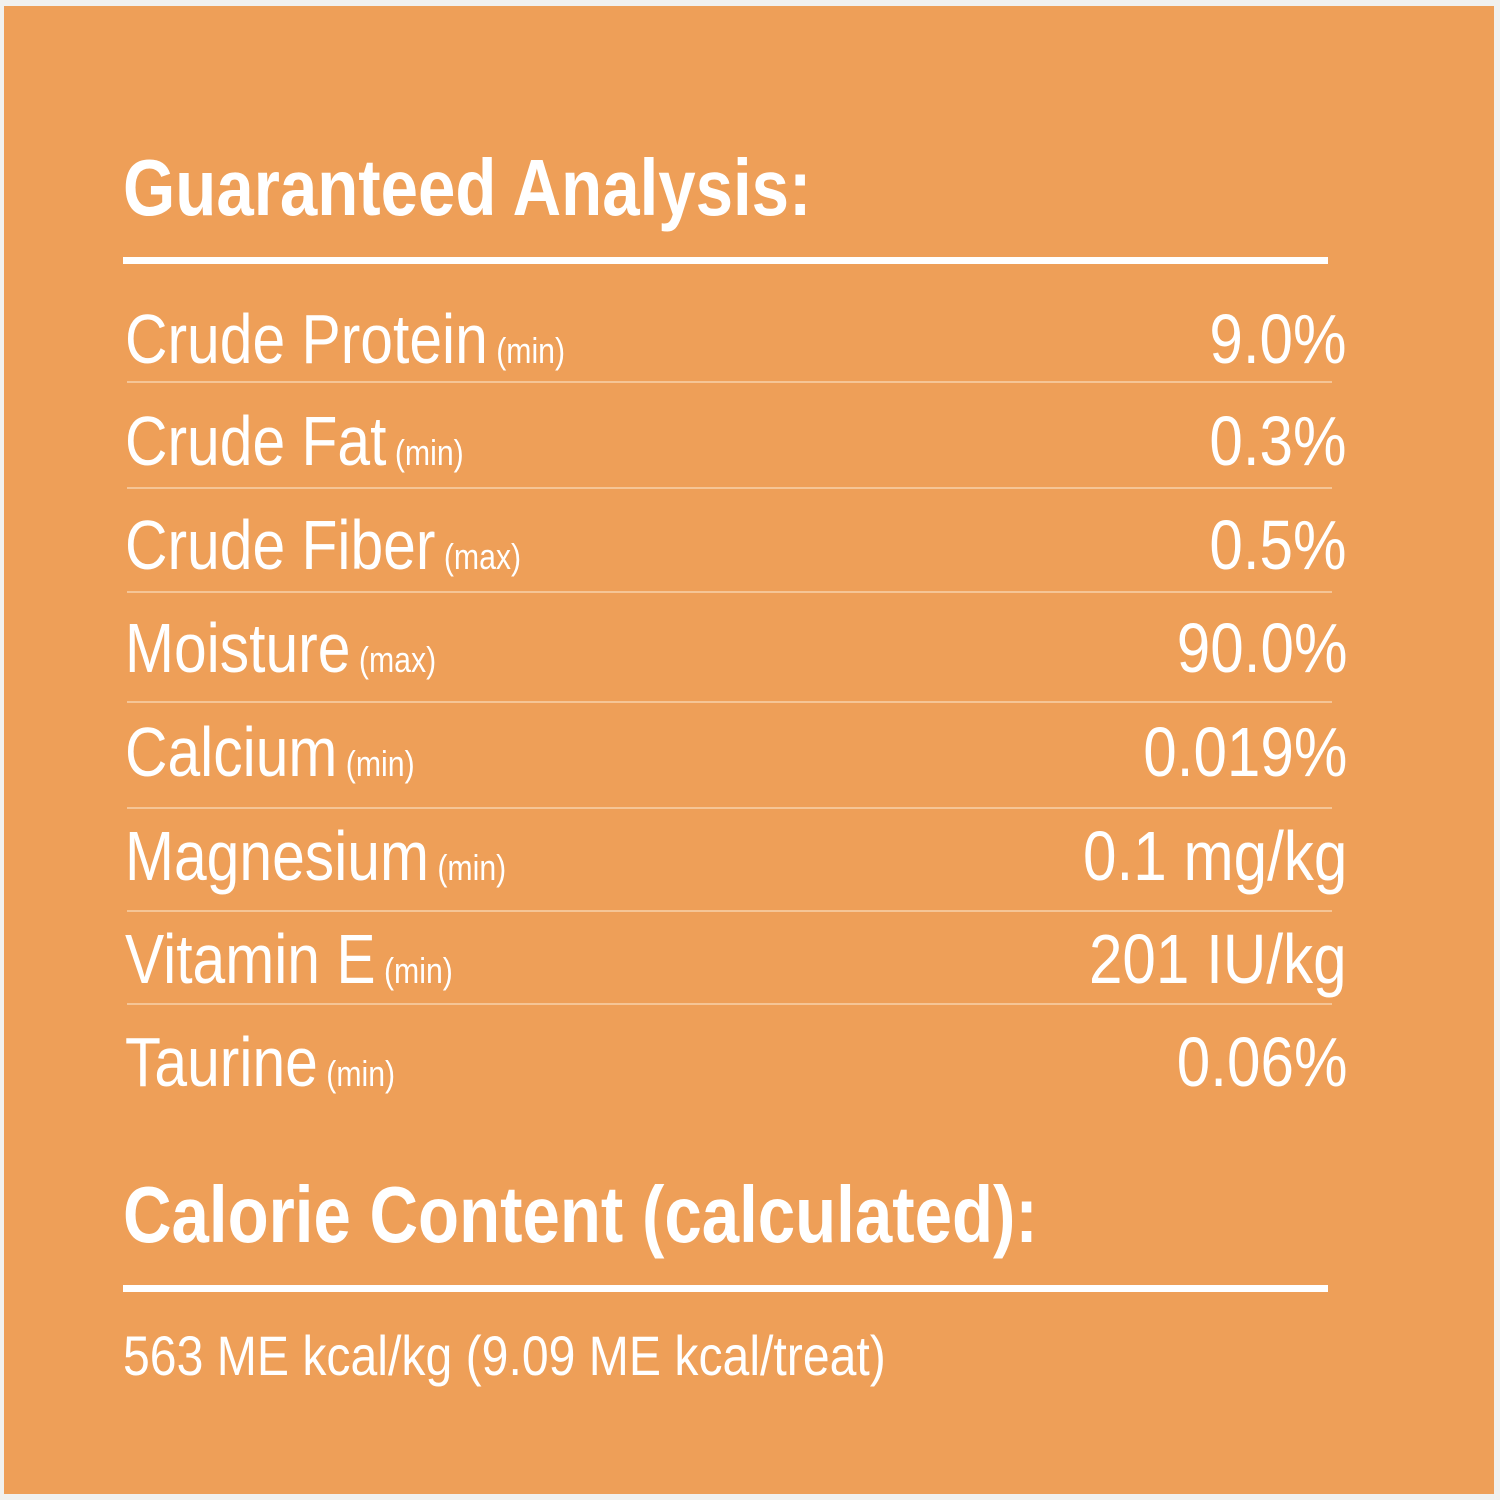 The height and width of the screenshot is (1500, 1500). What do you see at coordinates (231, 752) in the screenshot?
I see `nutrient-label: Calcium` at bounding box center [231, 752].